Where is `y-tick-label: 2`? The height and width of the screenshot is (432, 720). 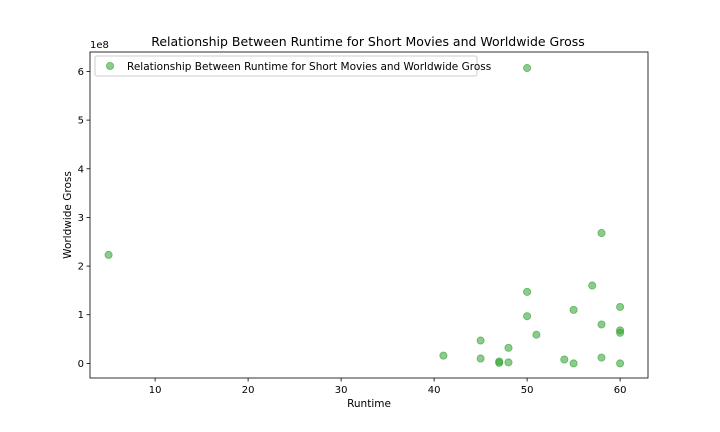 y-tick-label: 2 is located at coordinates (81, 267).